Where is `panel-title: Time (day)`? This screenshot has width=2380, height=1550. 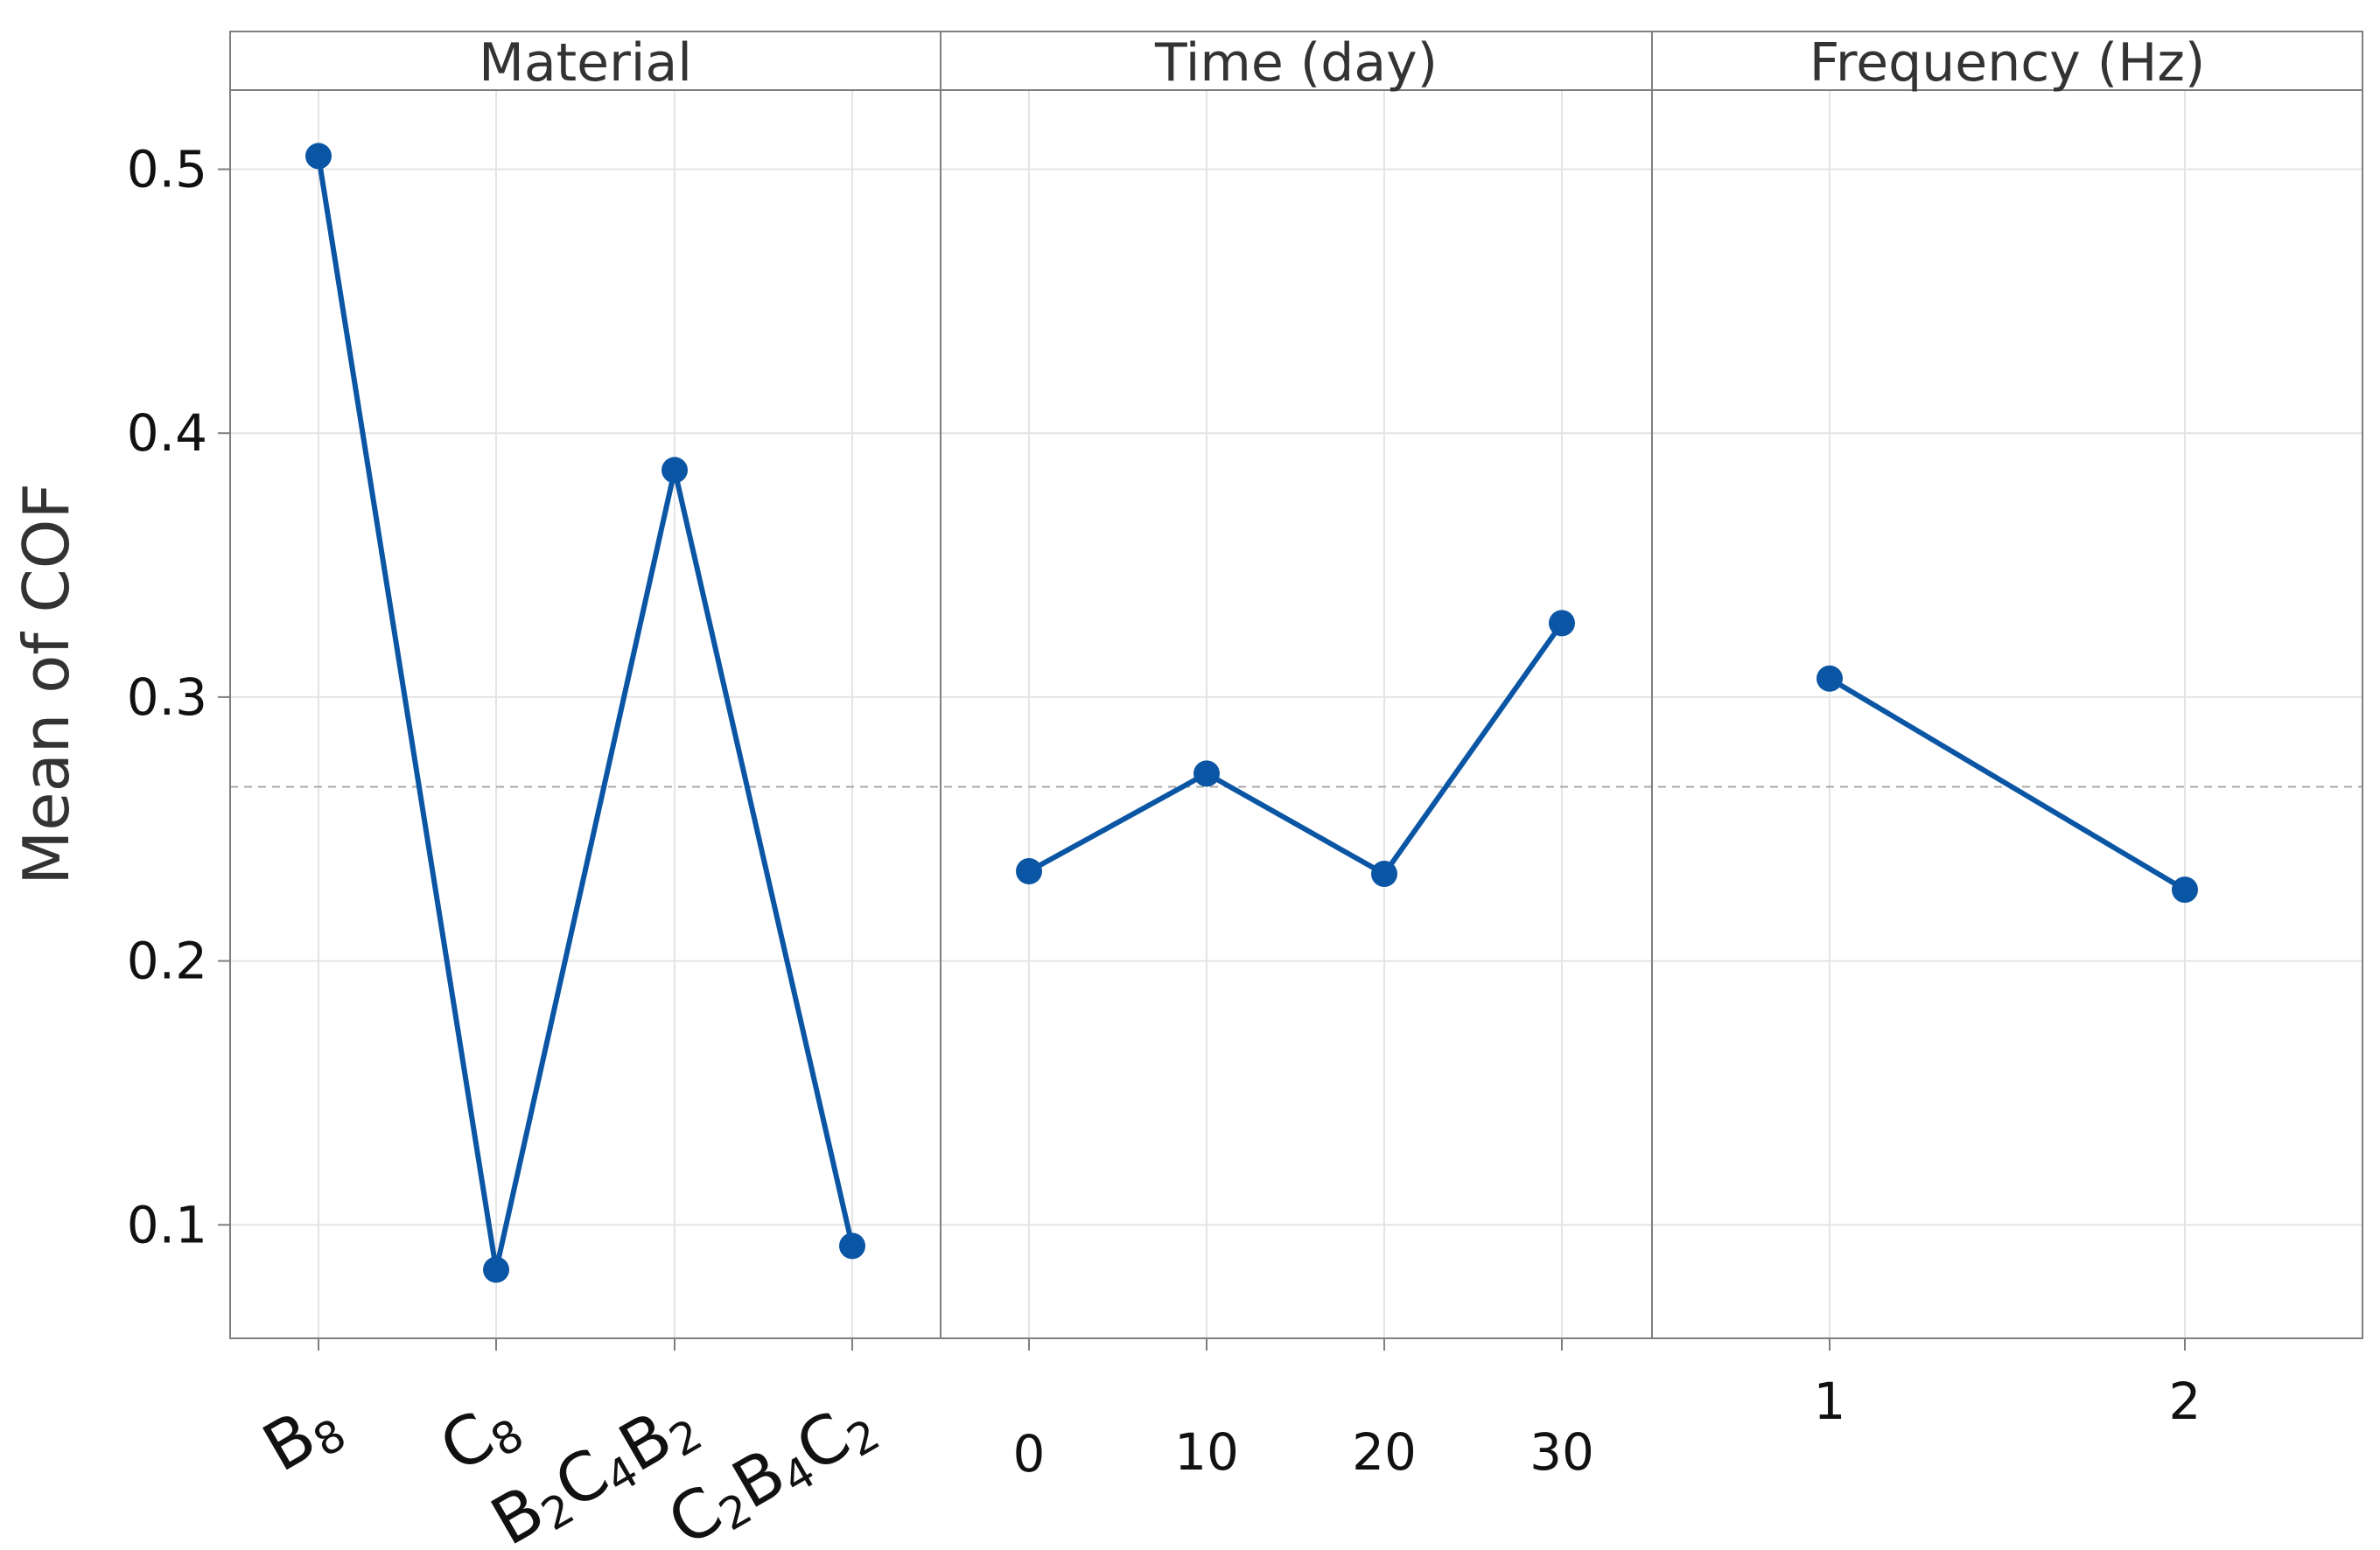
panel-title: Time (day) is located at coordinates (1296, 63).